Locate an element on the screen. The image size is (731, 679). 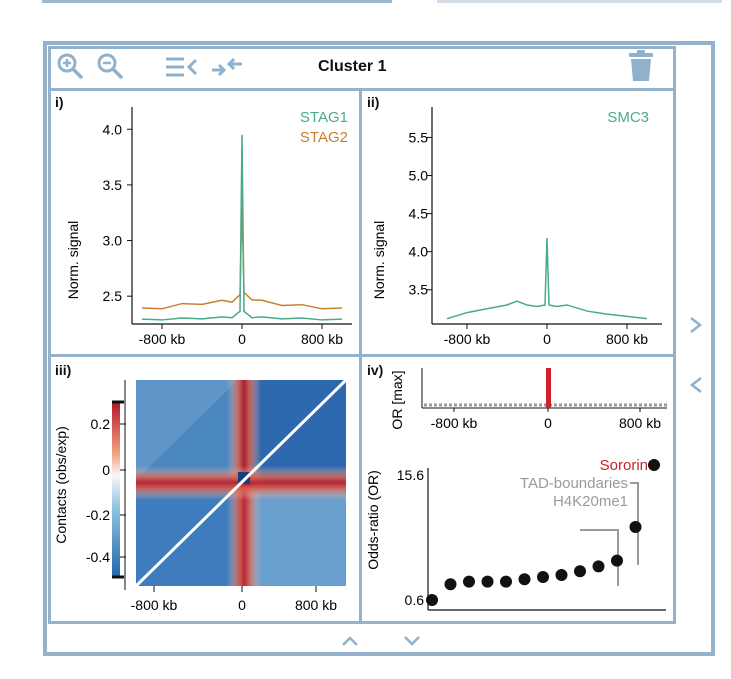
or-xtick: -800 kb is located at coordinates (454, 423).